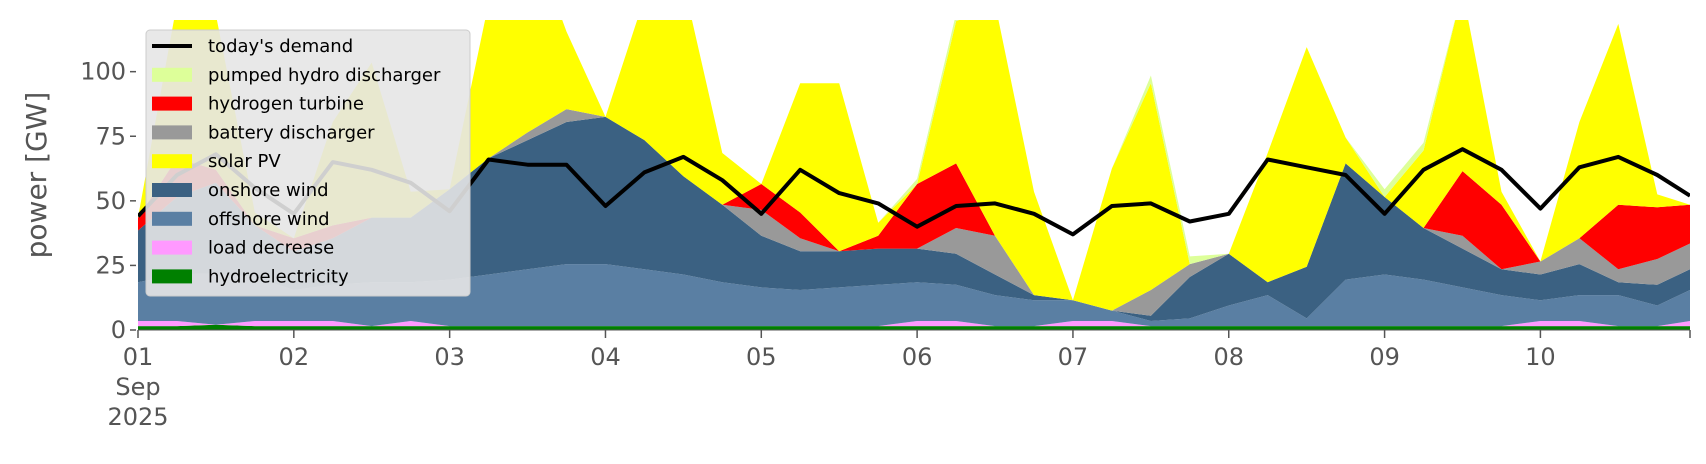 The height and width of the screenshot is (464, 1706). What do you see at coordinates (269, 219) in the screenshot?
I see `legend-label-offshore-wind: offshore wind` at bounding box center [269, 219].